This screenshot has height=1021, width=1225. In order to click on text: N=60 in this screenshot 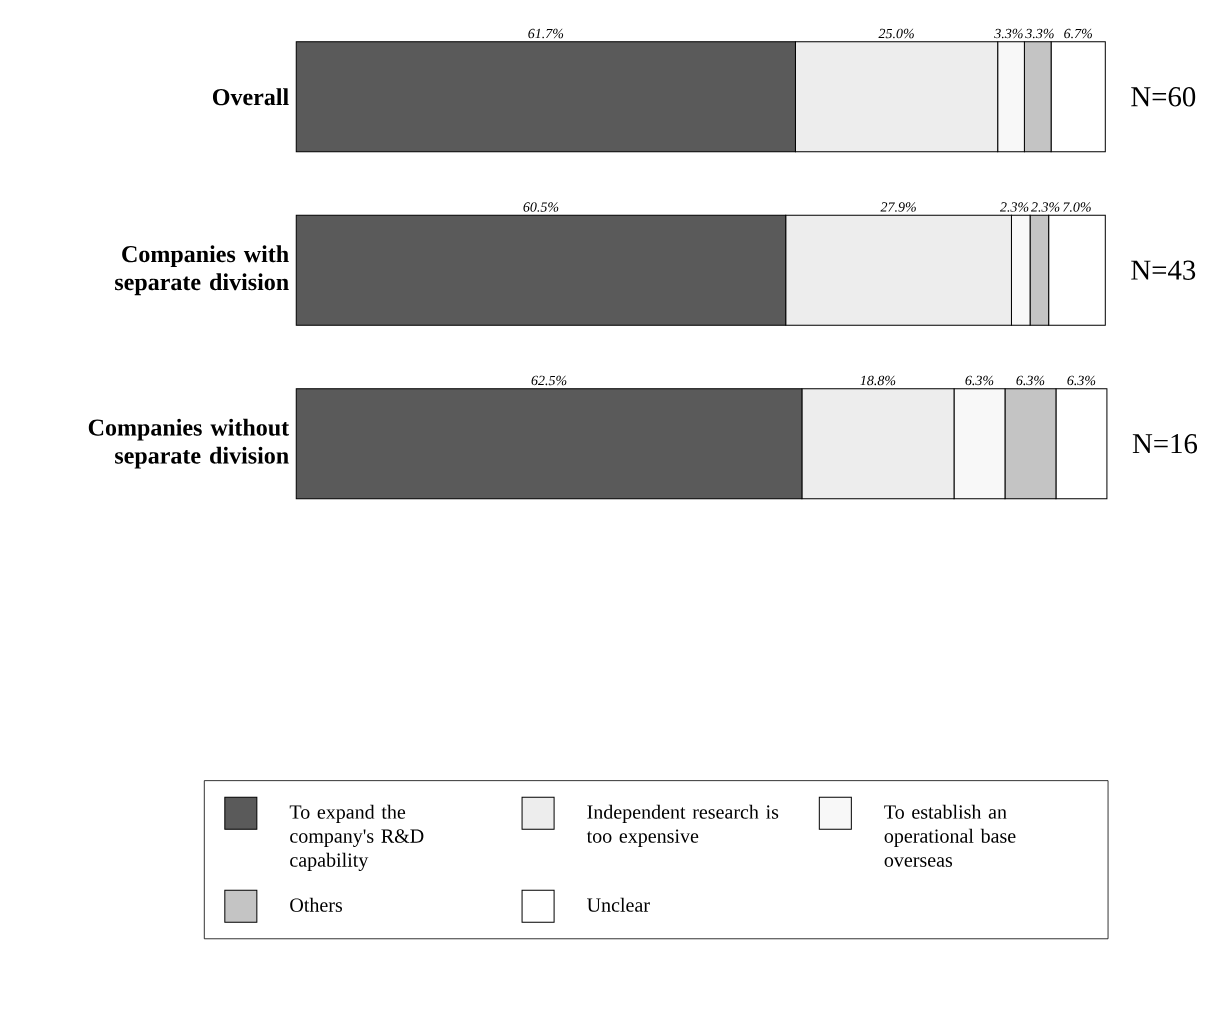, I will do `click(1163, 97)`.